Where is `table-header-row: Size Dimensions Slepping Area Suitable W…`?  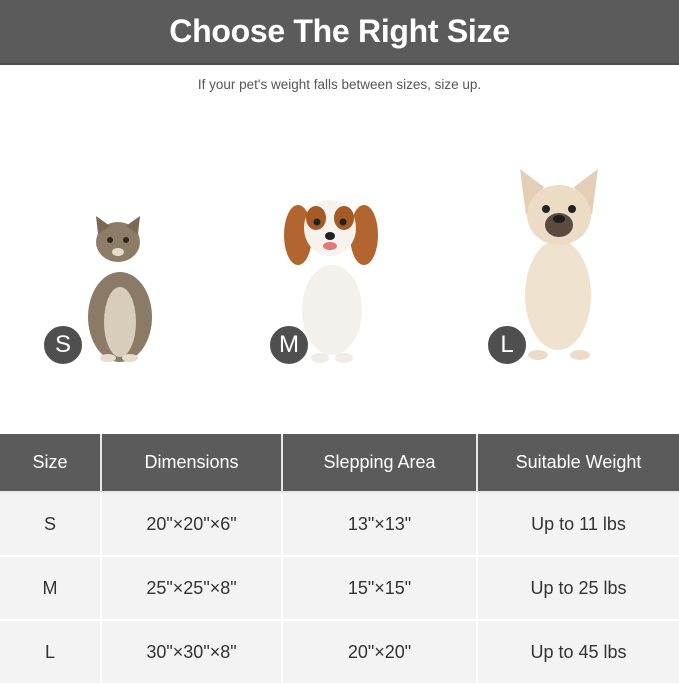
table-header-row: Size Dimensions Slepping Area Suitable W… is located at coordinates (339, 463).